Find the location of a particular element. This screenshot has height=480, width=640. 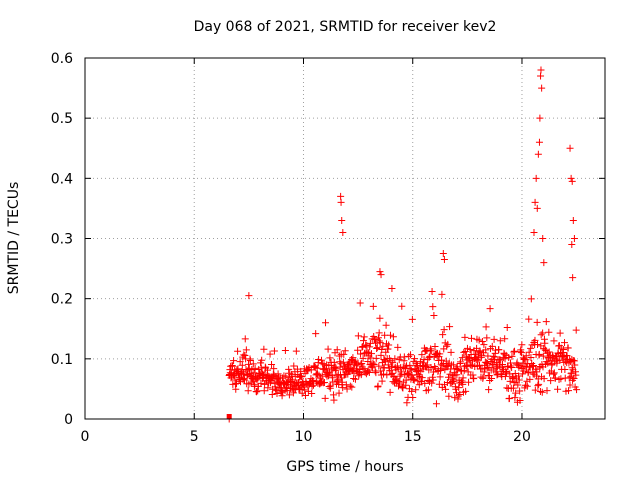

y-tick-label: 0.6 is located at coordinates (62, 59).